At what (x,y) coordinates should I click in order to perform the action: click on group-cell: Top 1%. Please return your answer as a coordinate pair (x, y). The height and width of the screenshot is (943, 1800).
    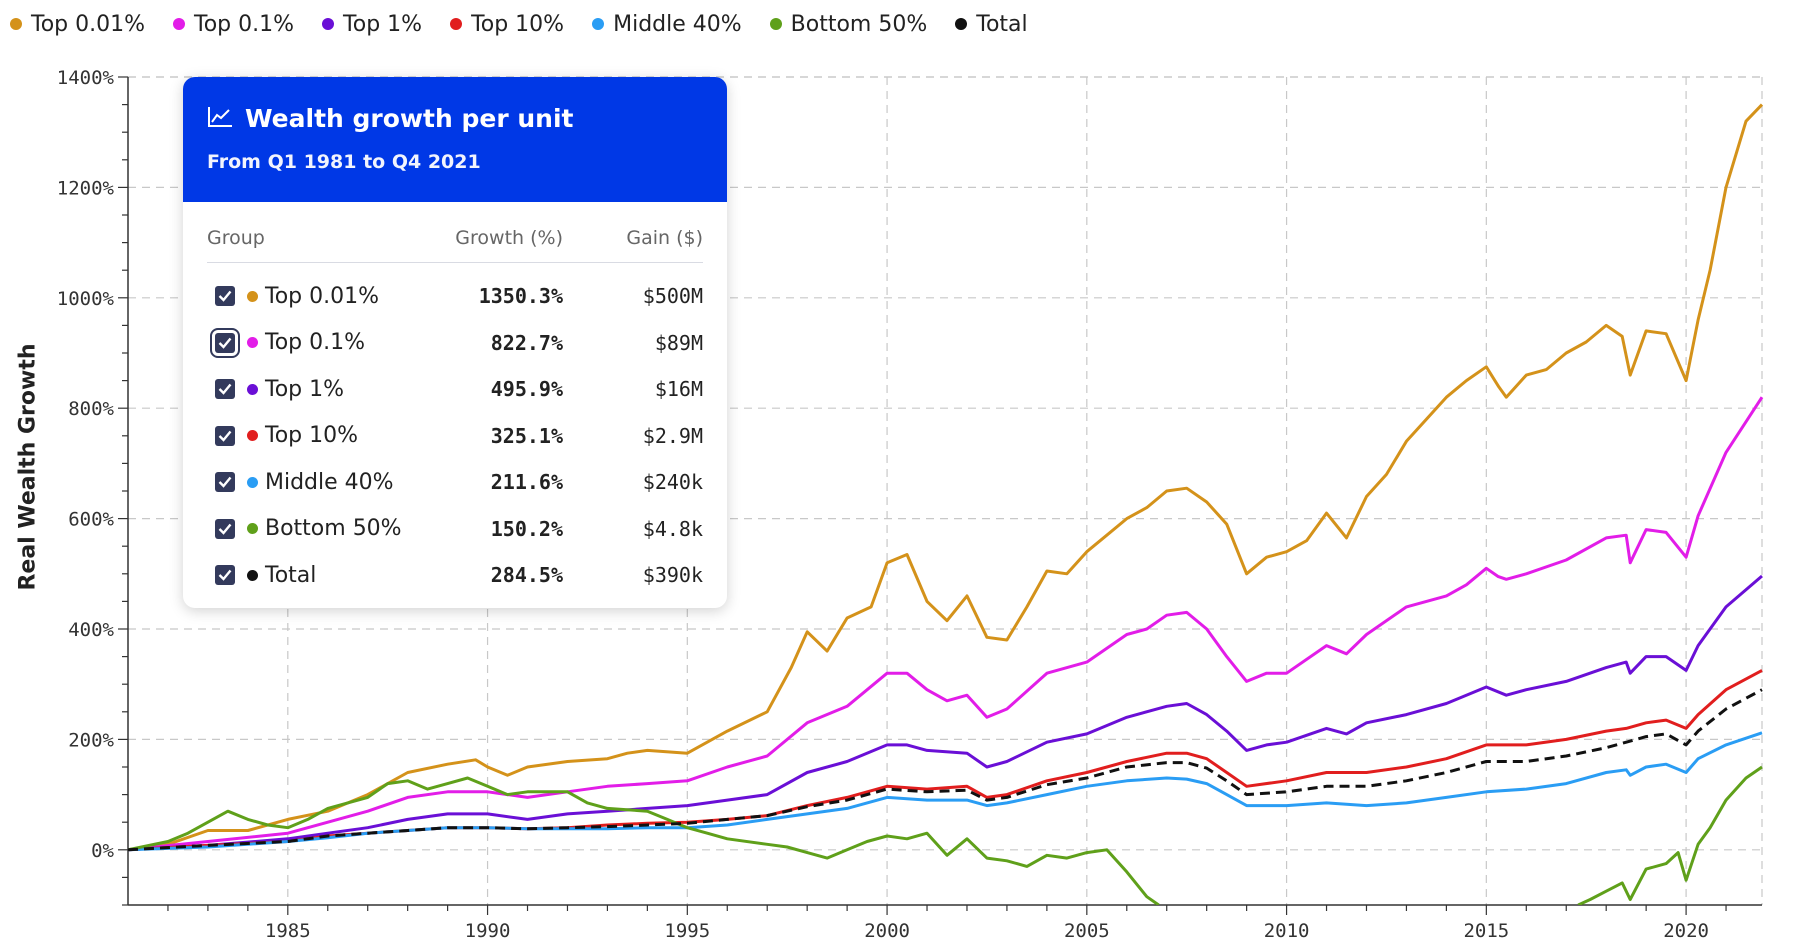
    Looking at the image, I should click on (315, 389).